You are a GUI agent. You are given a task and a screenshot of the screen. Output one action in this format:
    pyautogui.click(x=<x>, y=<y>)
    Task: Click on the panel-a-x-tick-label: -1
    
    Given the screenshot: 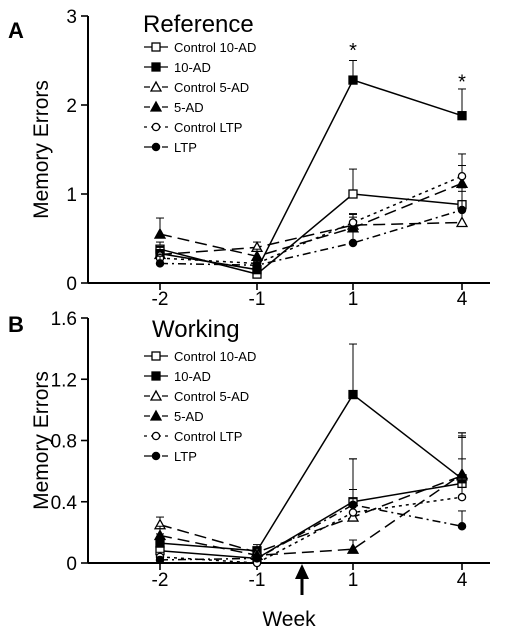 What is the action you would take?
    pyautogui.click(x=257, y=299)
    